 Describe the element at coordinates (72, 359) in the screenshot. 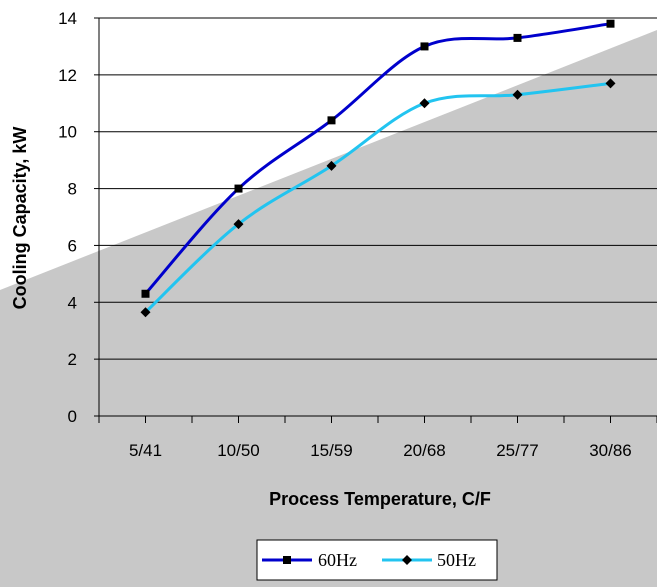

I see `y-tick-label: 2` at that location.